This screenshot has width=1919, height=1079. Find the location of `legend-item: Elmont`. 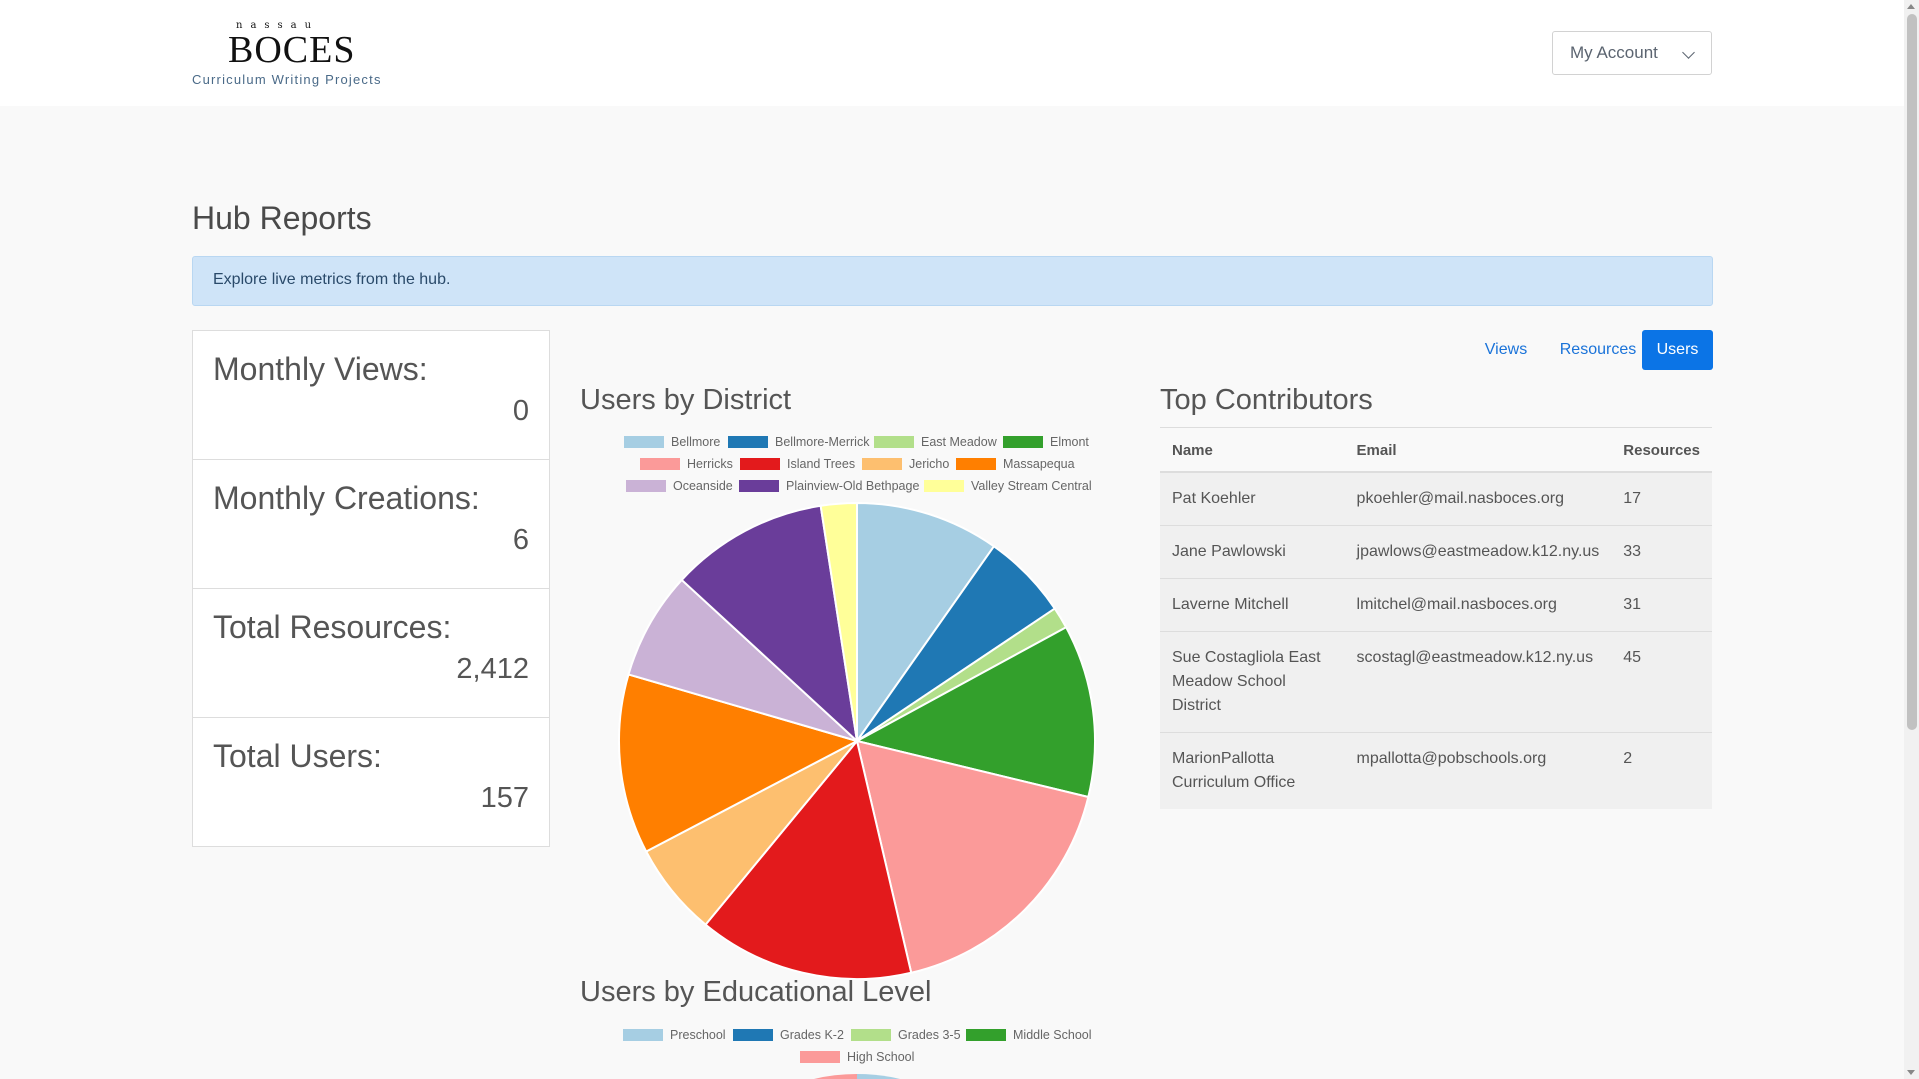

legend-item: Elmont is located at coordinates (1046, 442).